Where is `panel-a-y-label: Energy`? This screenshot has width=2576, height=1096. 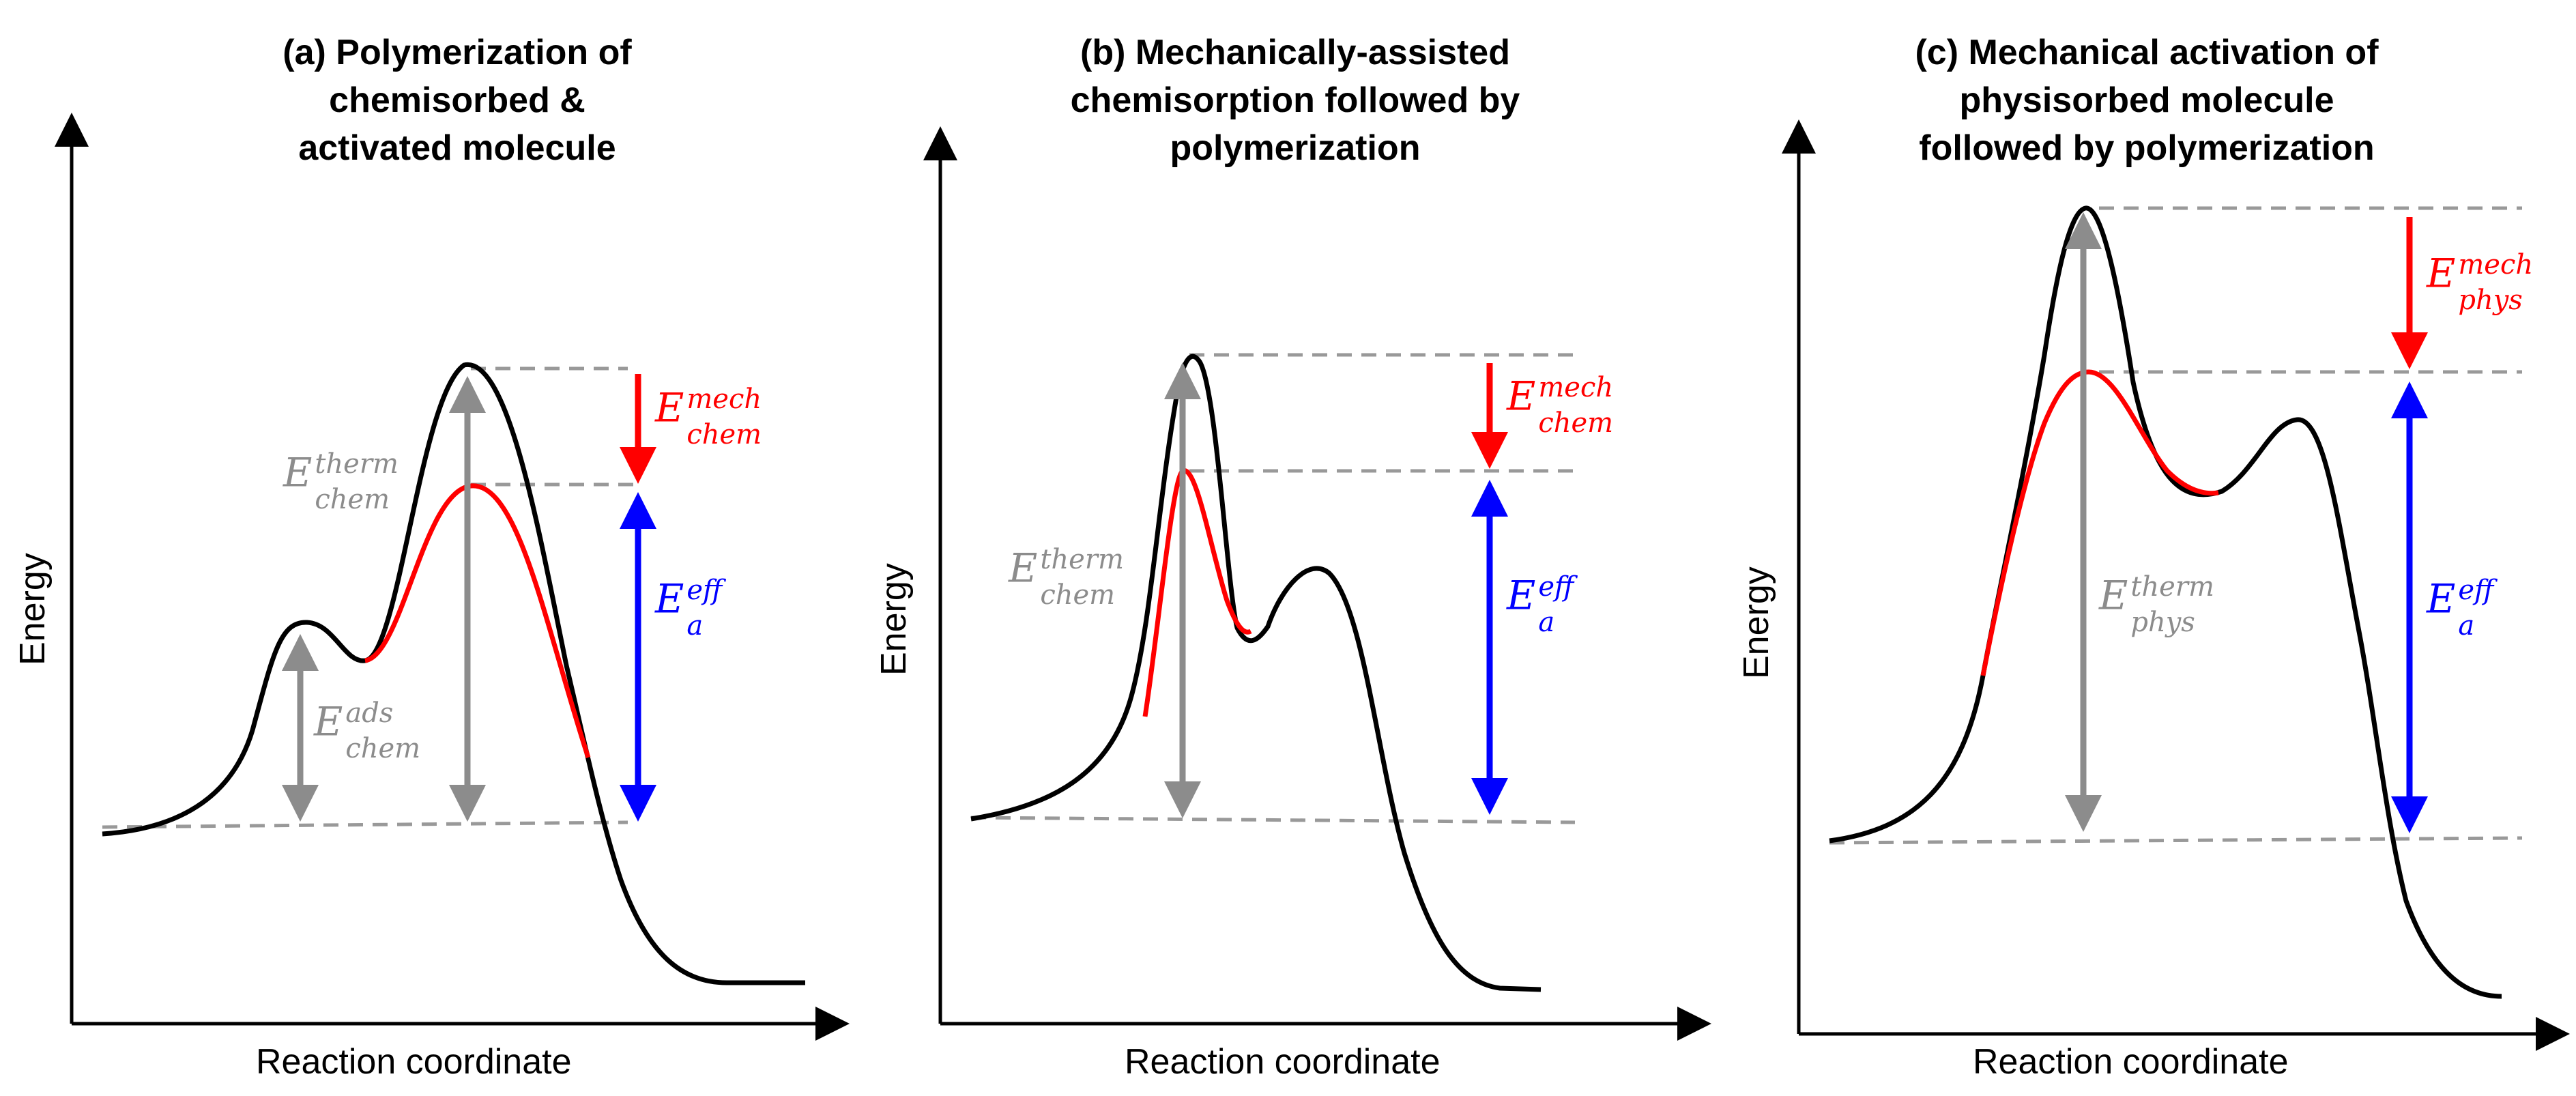 panel-a-y-label: Energy is located at coordinates (33, 609).